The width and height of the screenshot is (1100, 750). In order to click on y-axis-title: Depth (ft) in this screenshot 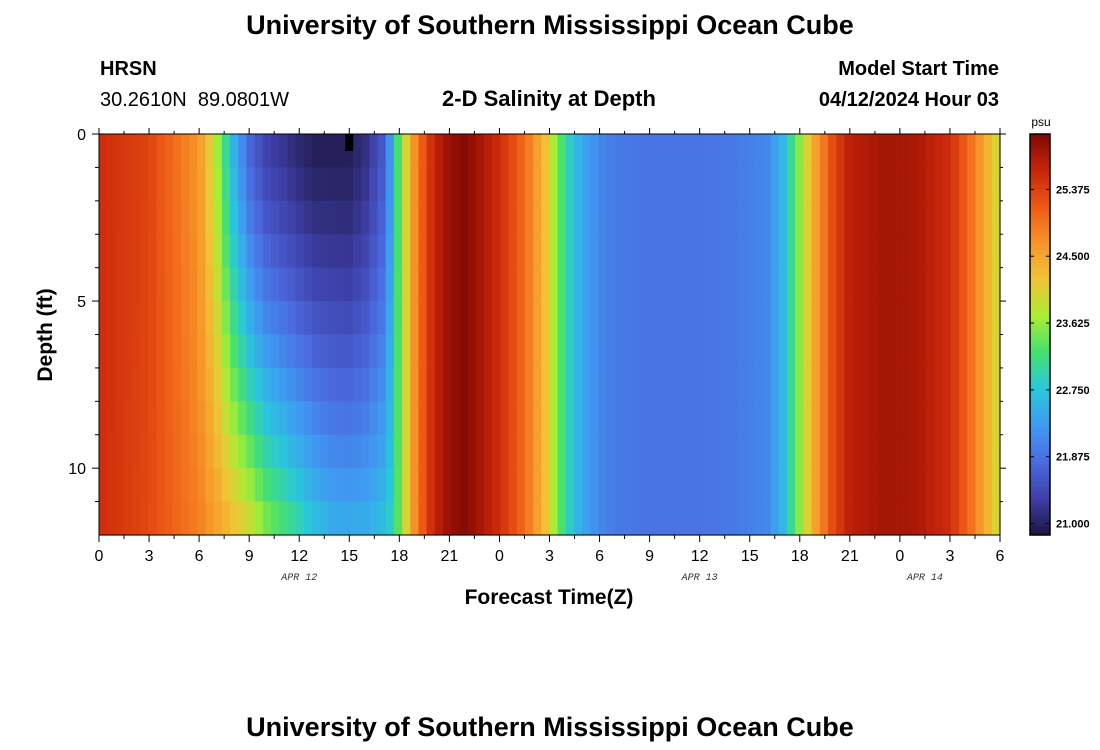, I will do `click(45, 334)`.